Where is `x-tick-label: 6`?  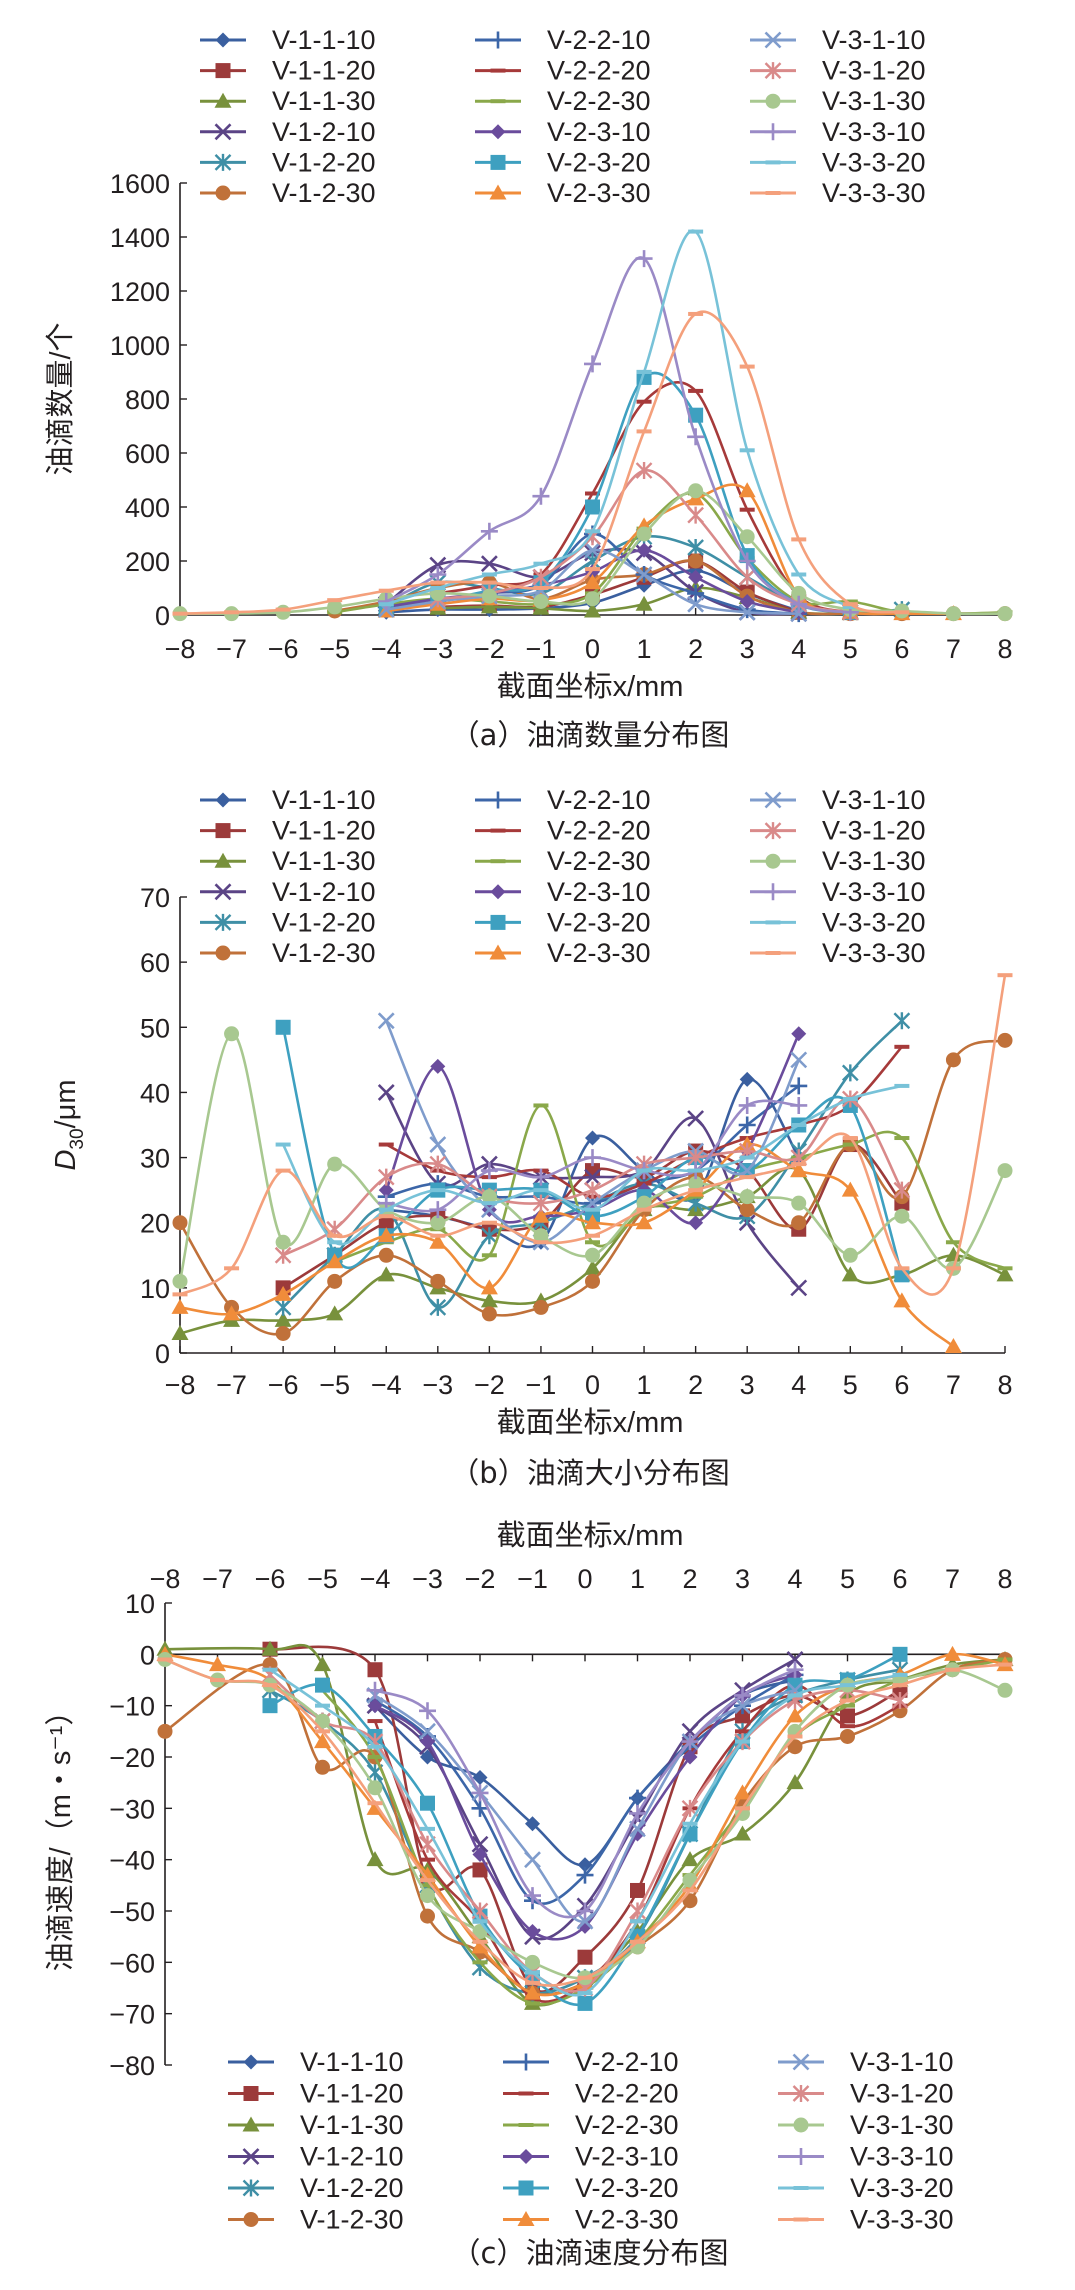 x-tick-label: 6 is located at coordinates (901, 649).